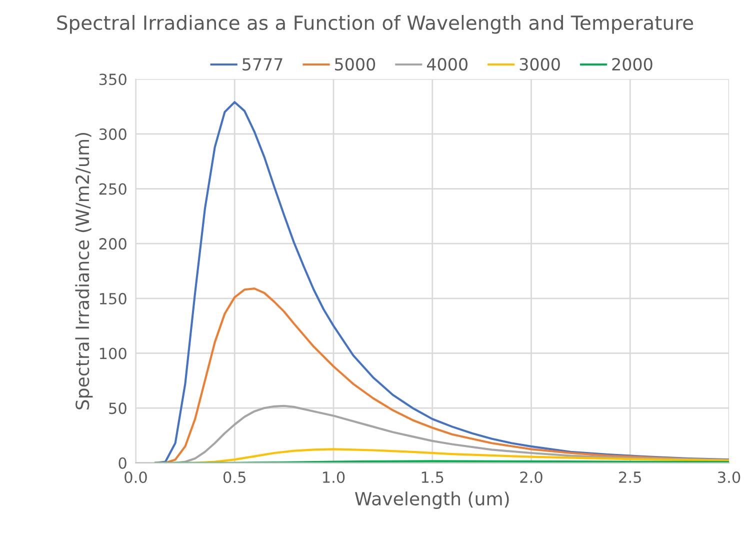 The image size is (750, 542). I want to click on y-tick-label: 250, so click(112, 189).